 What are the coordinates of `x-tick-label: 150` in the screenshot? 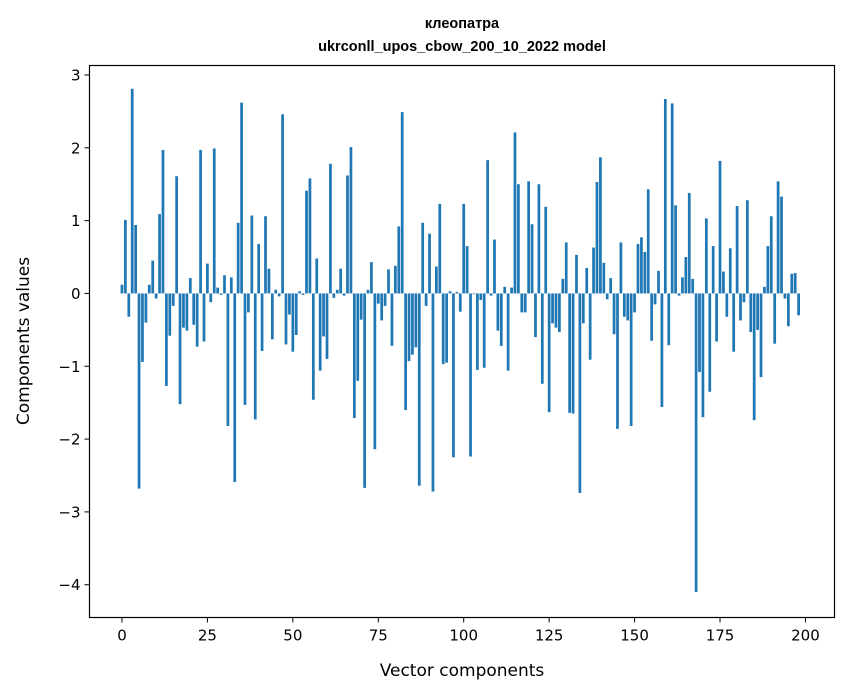 It's located at (634, 636).